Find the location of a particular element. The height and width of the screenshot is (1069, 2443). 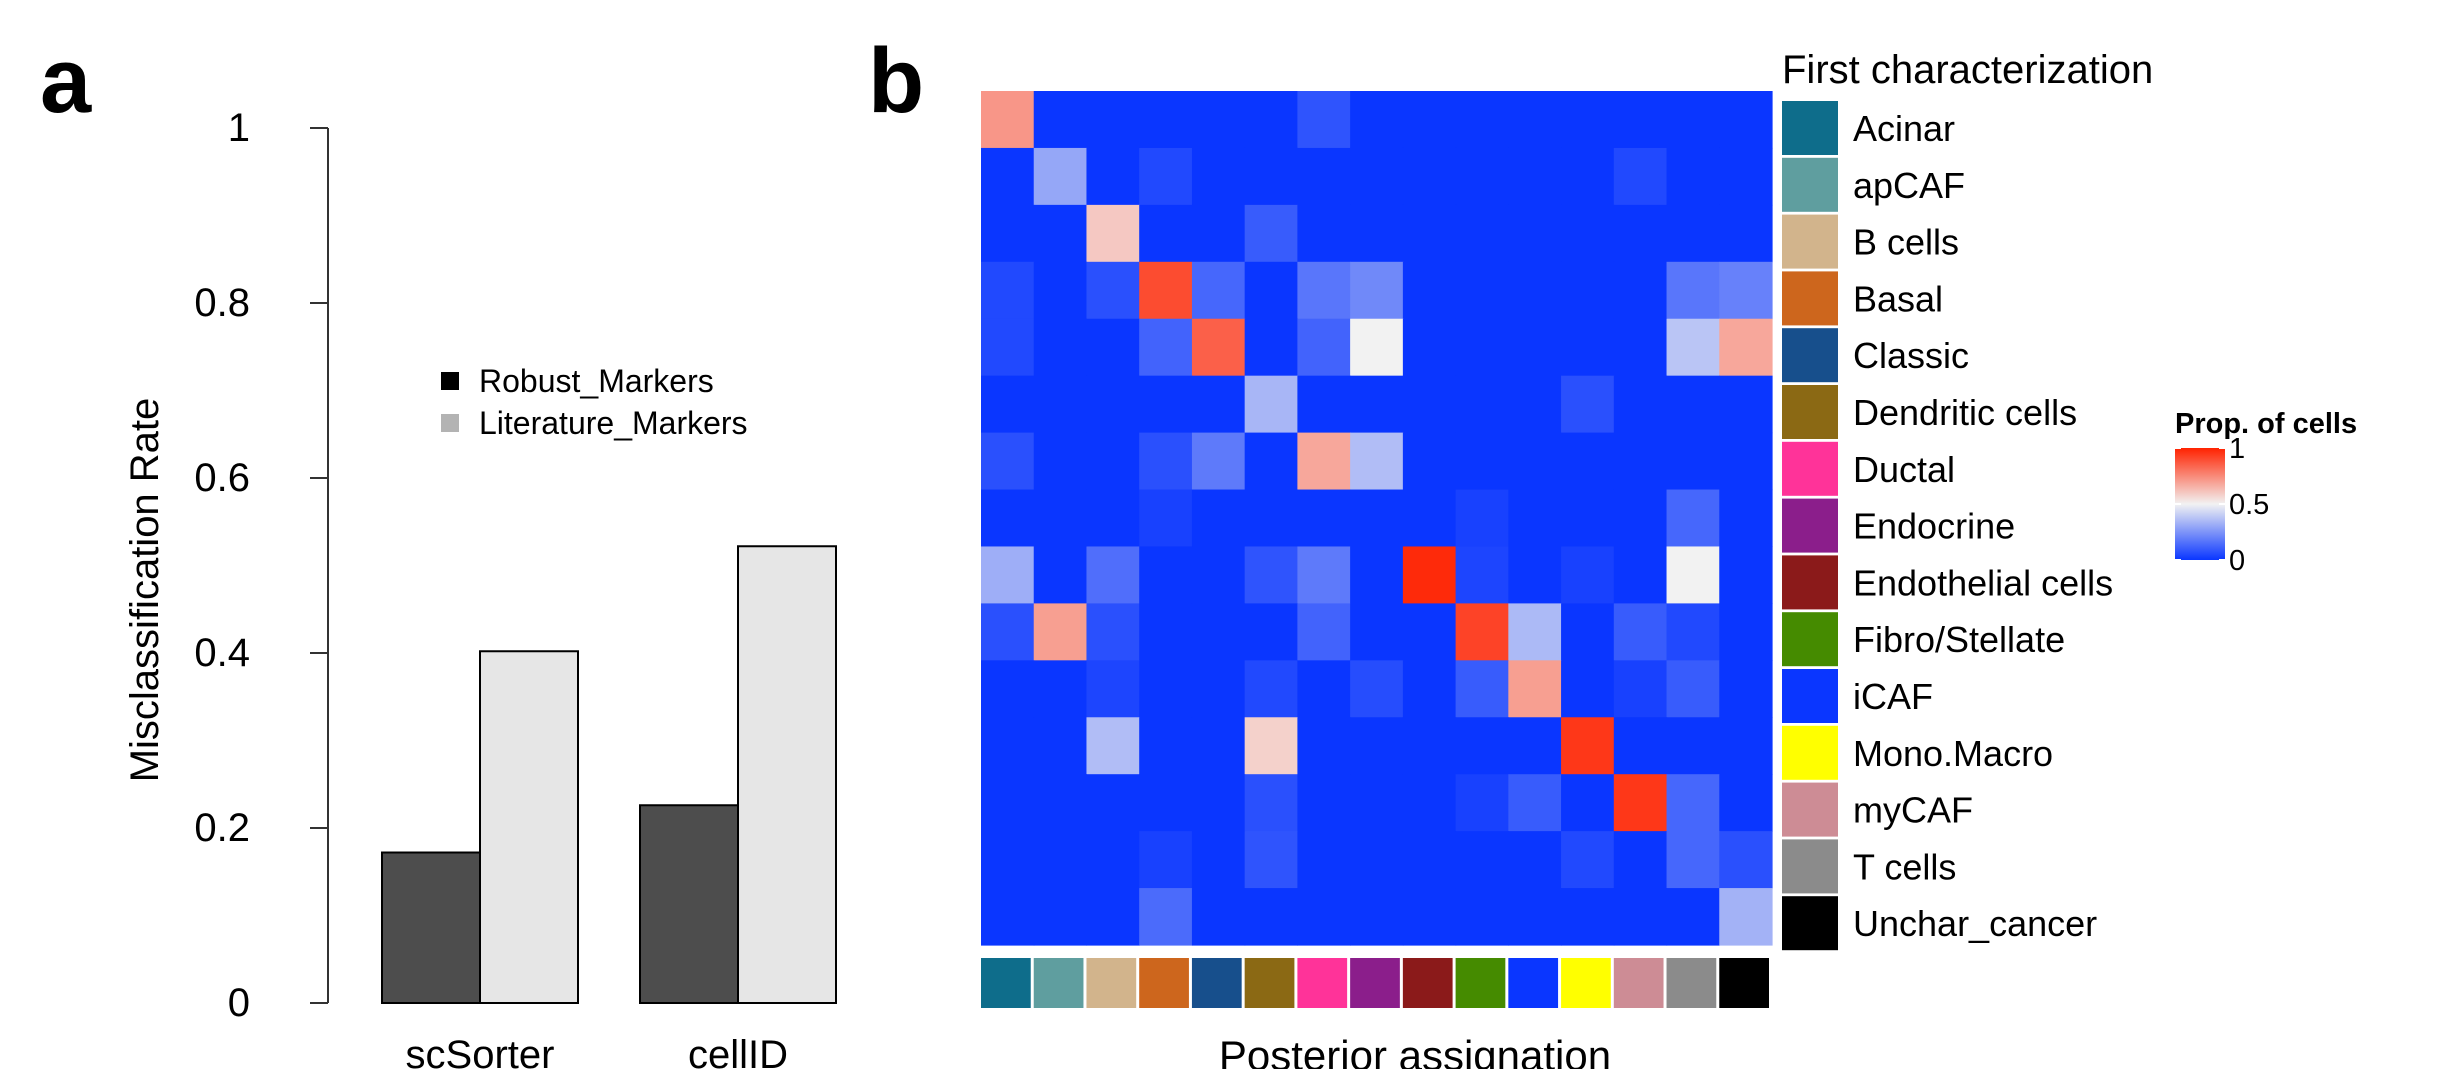

legend-label: Fibro/Stellate is located at coordinates (1959, 639).